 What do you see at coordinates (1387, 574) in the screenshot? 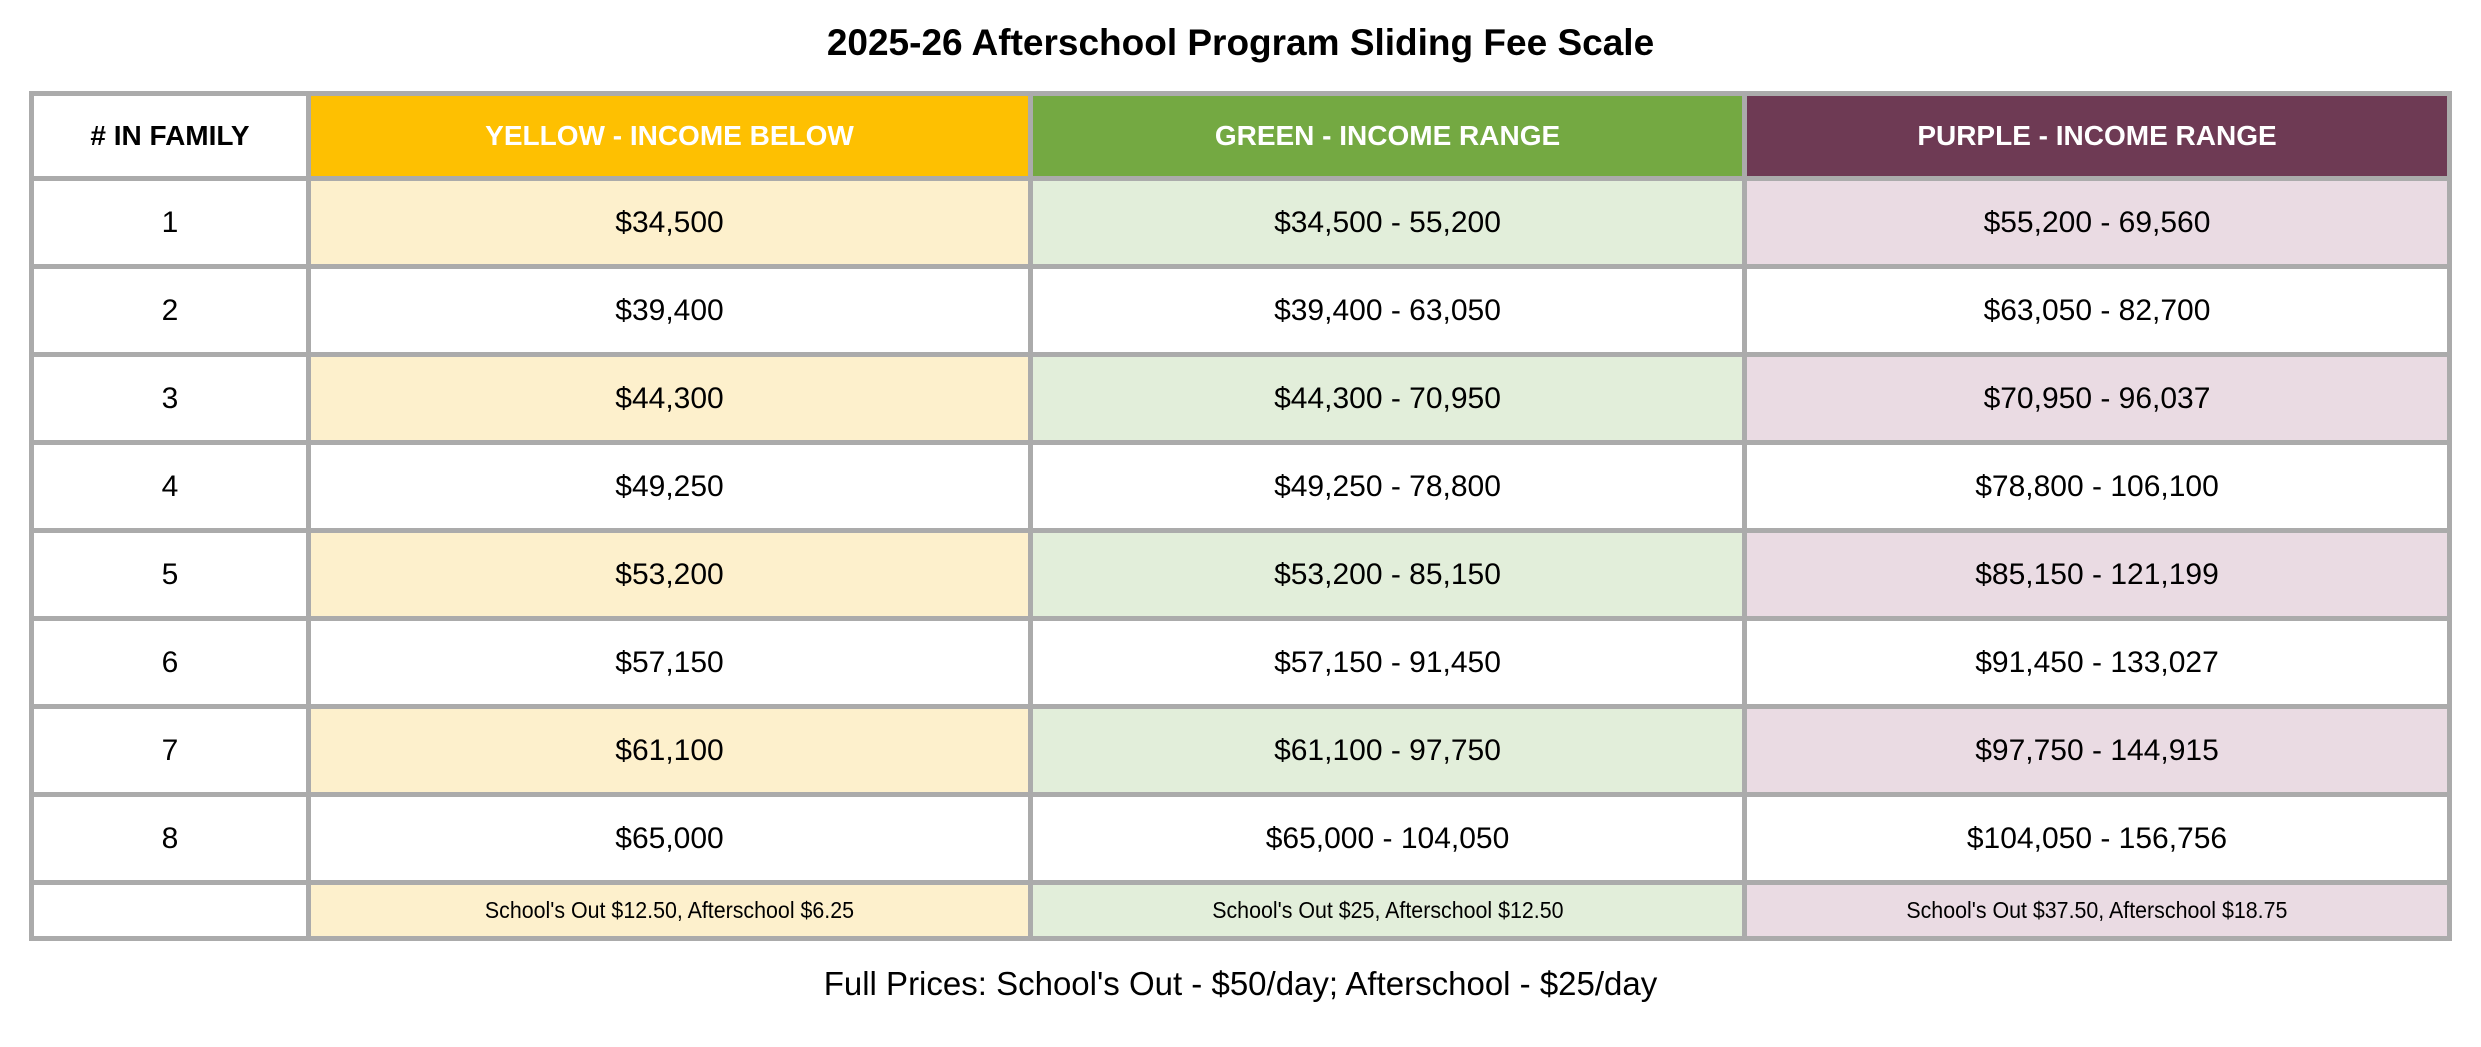
I see `green-income-cell: $53,200 - 85,150` at bounding box center [1387, 574].